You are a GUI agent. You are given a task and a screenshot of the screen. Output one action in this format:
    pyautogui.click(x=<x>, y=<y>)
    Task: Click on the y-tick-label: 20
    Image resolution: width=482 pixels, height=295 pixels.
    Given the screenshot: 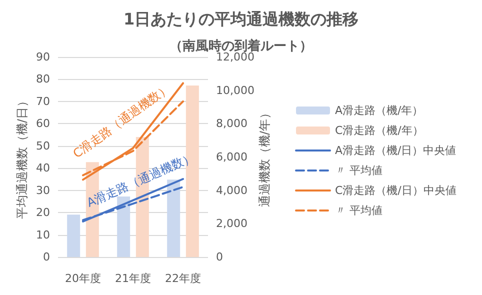 What is the action you would take?
    pyautogui.click(x=43, y=213)
    